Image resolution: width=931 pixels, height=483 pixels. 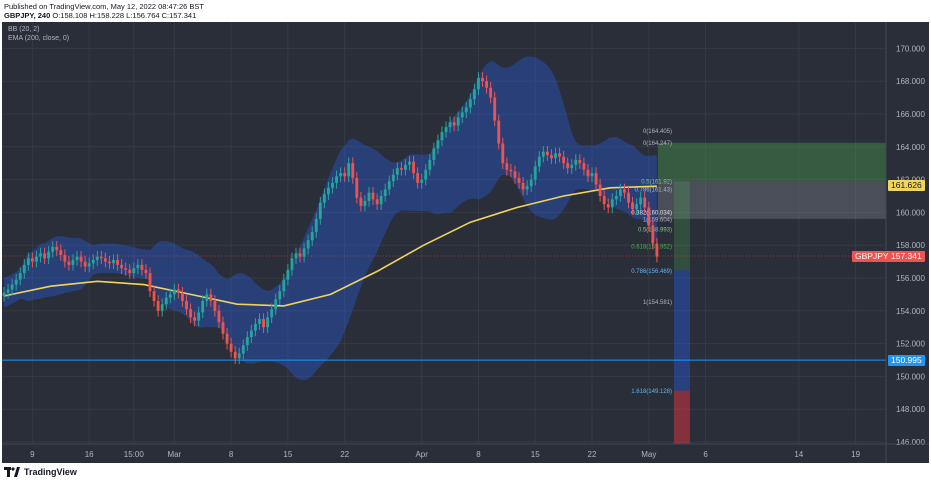 I want to click on stop-zone, so click(x=771, y=199).